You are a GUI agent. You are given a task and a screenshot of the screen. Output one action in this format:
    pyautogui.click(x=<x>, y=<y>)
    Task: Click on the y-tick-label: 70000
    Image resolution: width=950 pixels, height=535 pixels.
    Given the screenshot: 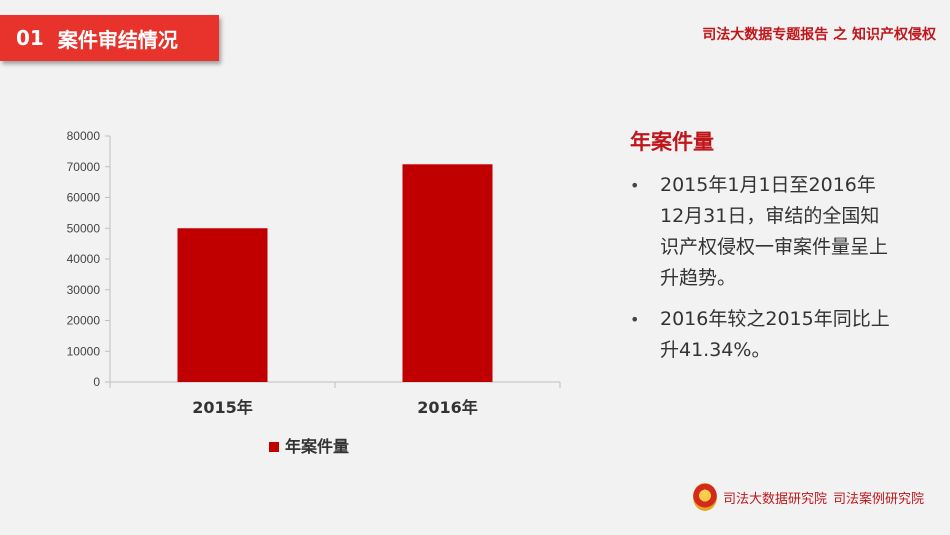 What is the action you would take?
    pyautogui.click(x=84, y=167)
    